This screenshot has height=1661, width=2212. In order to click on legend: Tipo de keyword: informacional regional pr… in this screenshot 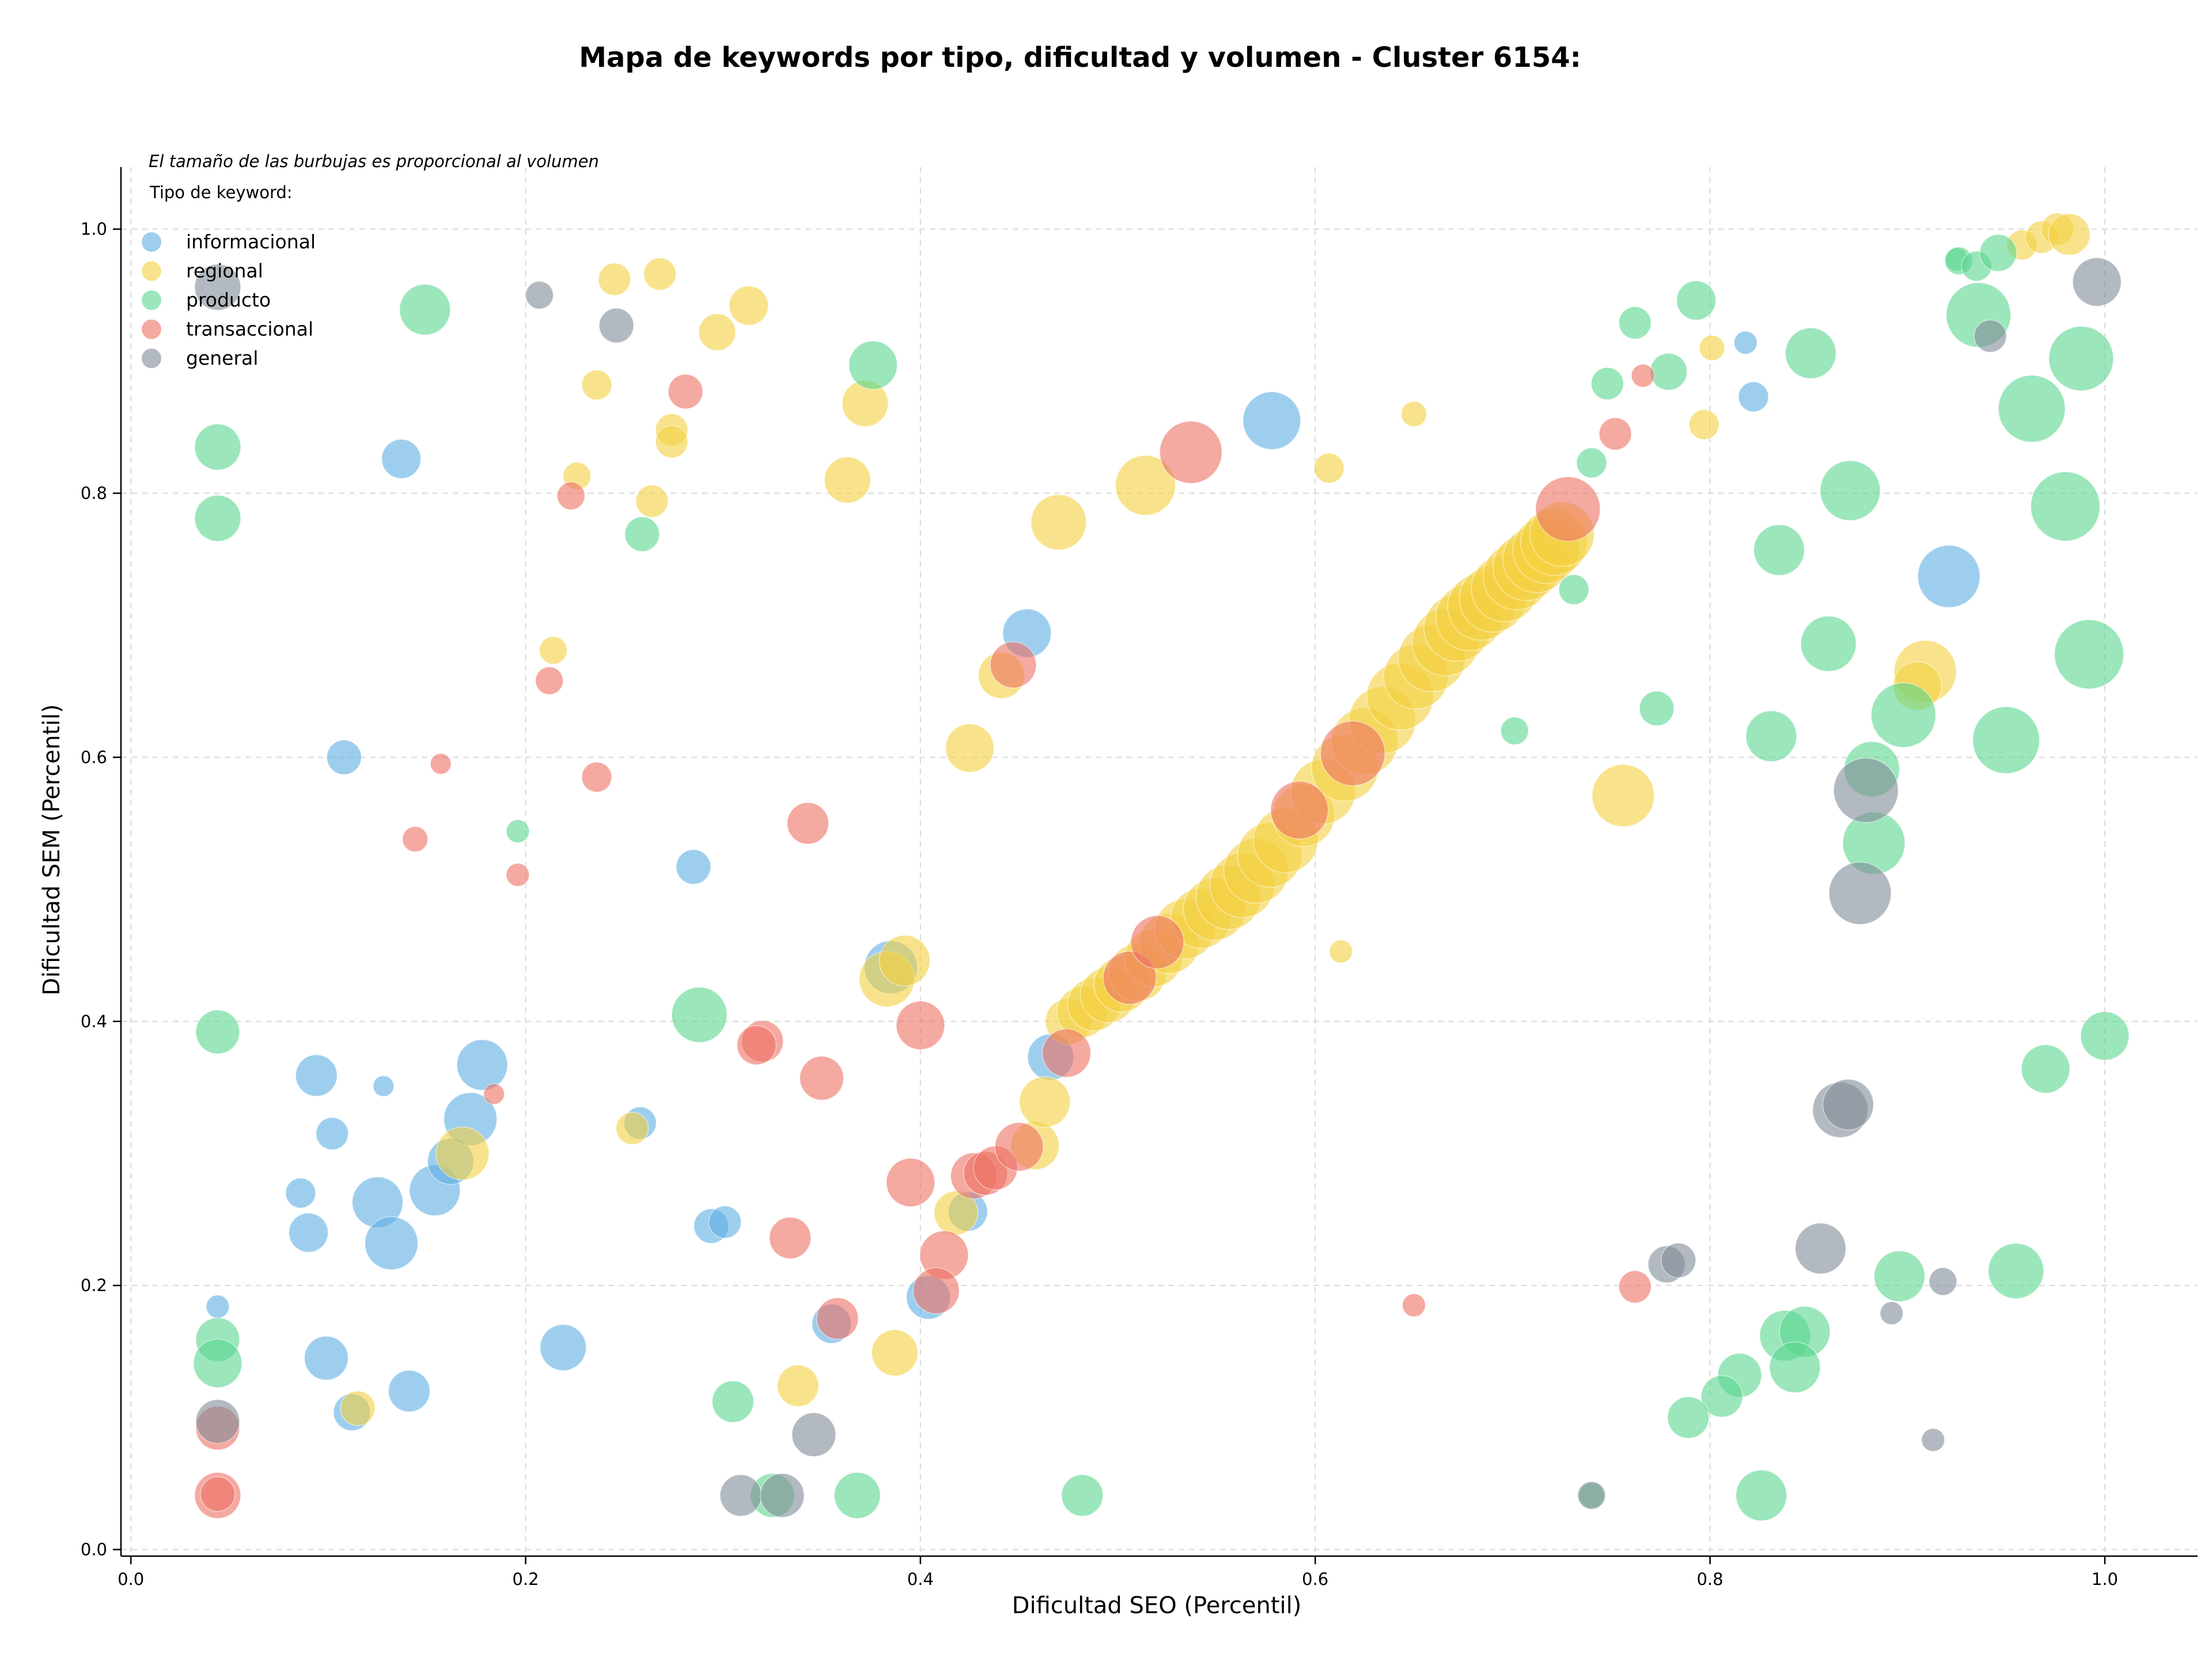, I will do `click(229, 276)`.